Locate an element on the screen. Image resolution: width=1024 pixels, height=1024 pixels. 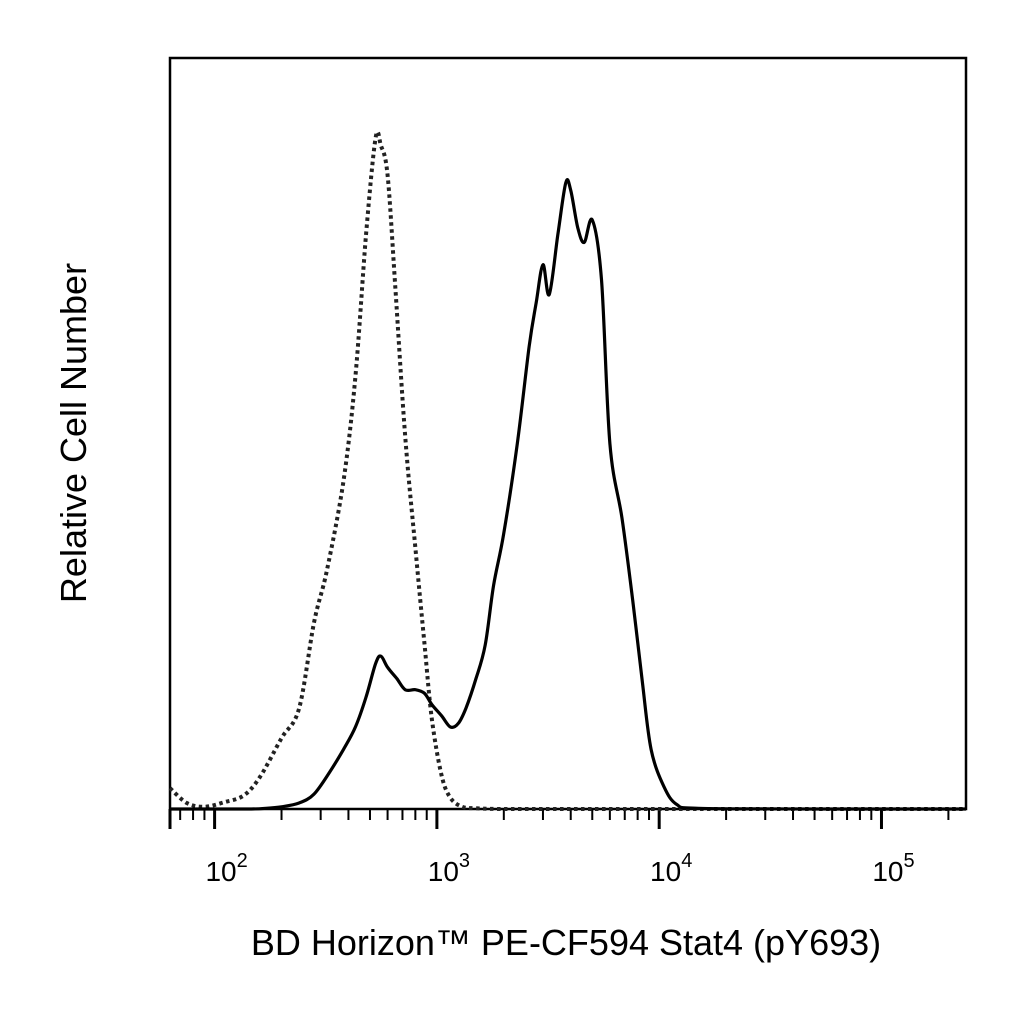
x-tick-label: 10³ is located at coordinates (449, 868).